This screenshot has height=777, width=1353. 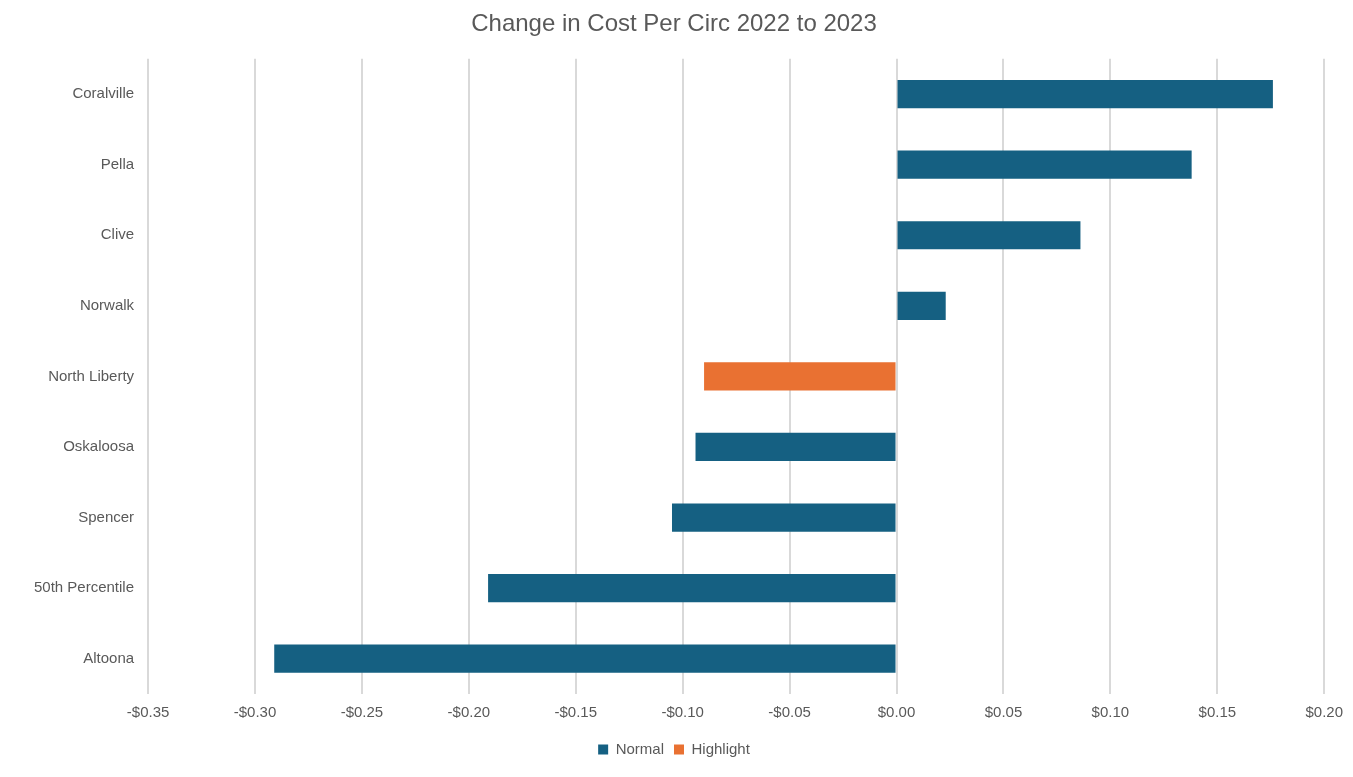 I want to click on y-tick-label: Pella, so click(x=117, y=163).